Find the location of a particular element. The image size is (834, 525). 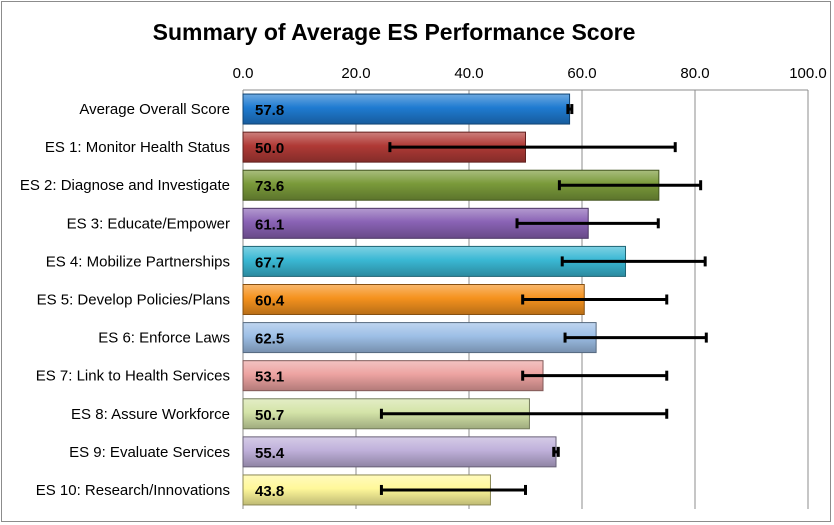

category-label: ES 3: Educate/Empower is located at coordinates (148, 223).